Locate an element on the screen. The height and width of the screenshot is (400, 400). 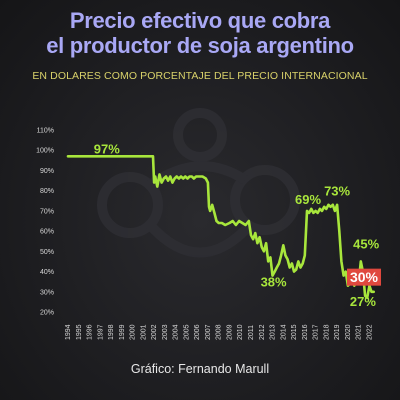
y-tick-label: 80% is located at coordinates (47, 191).